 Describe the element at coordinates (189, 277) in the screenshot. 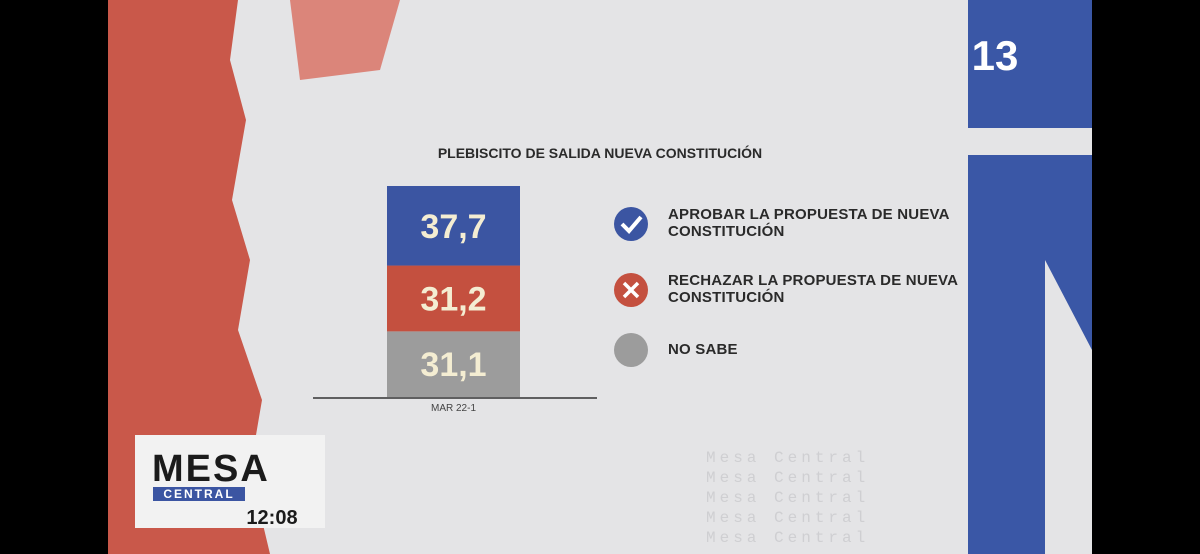

I see `red-strip` at that location.